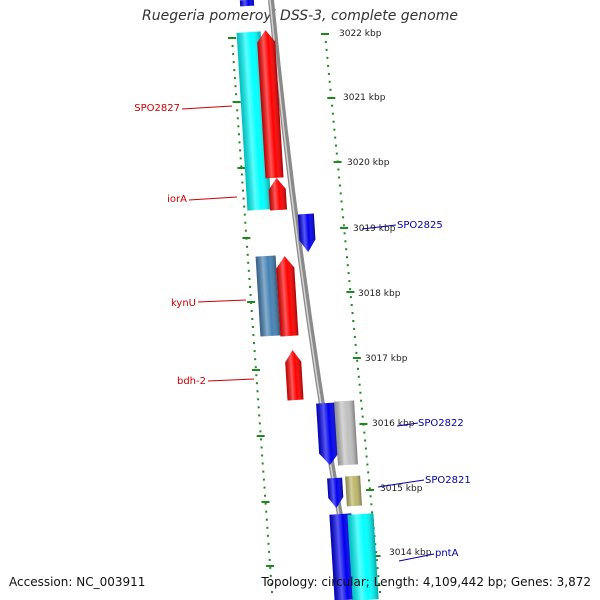  I want to click on gene-label-reverse: pntA, so click(447, 553).